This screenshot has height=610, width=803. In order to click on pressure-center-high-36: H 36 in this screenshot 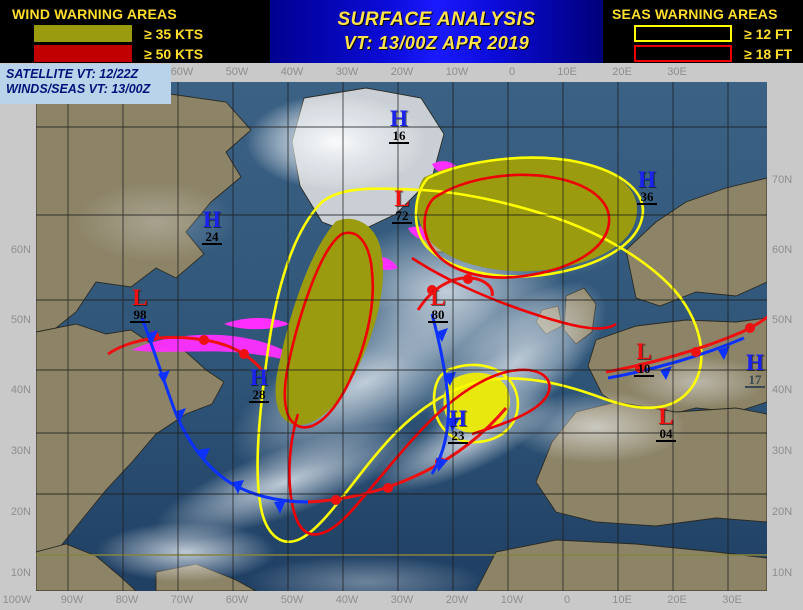, I will do `click(647, 186)`.